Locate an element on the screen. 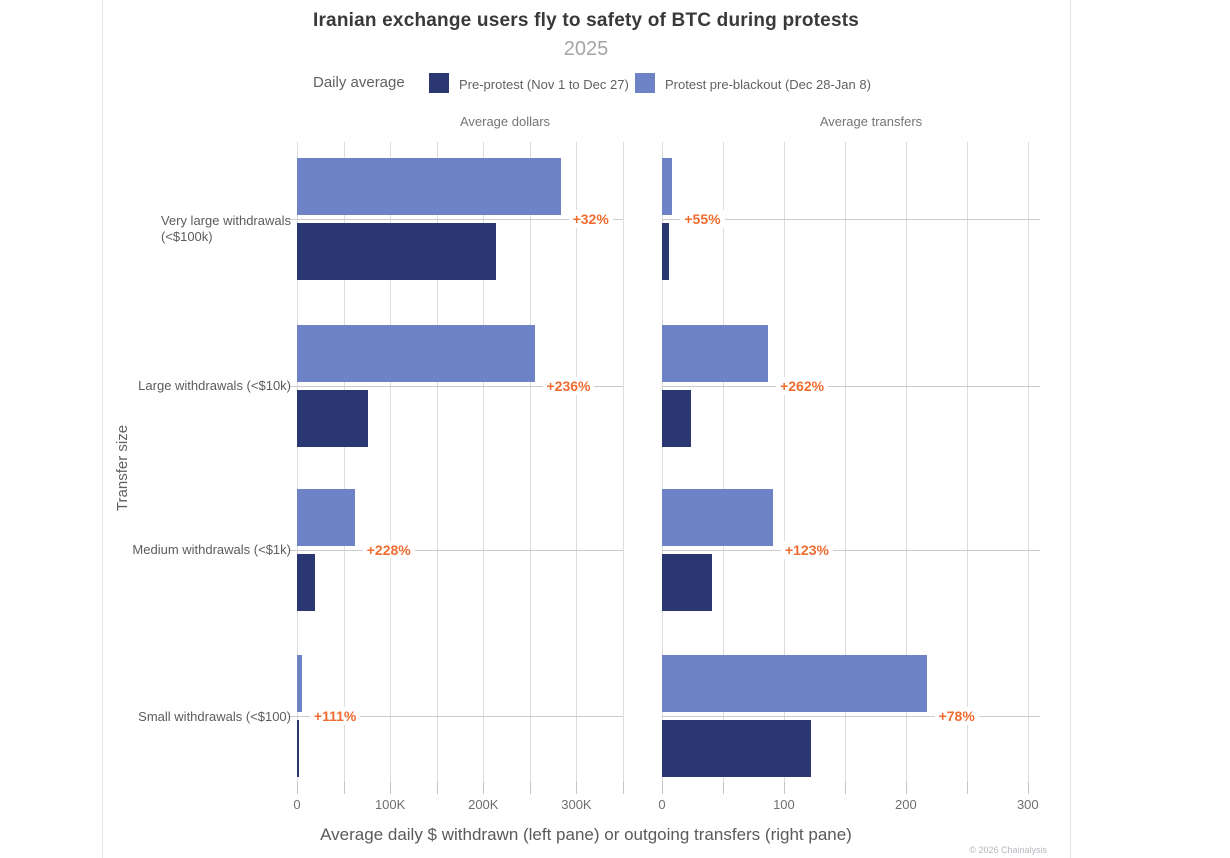  x-tick-label: 100 is located at coordinates (784, 804).